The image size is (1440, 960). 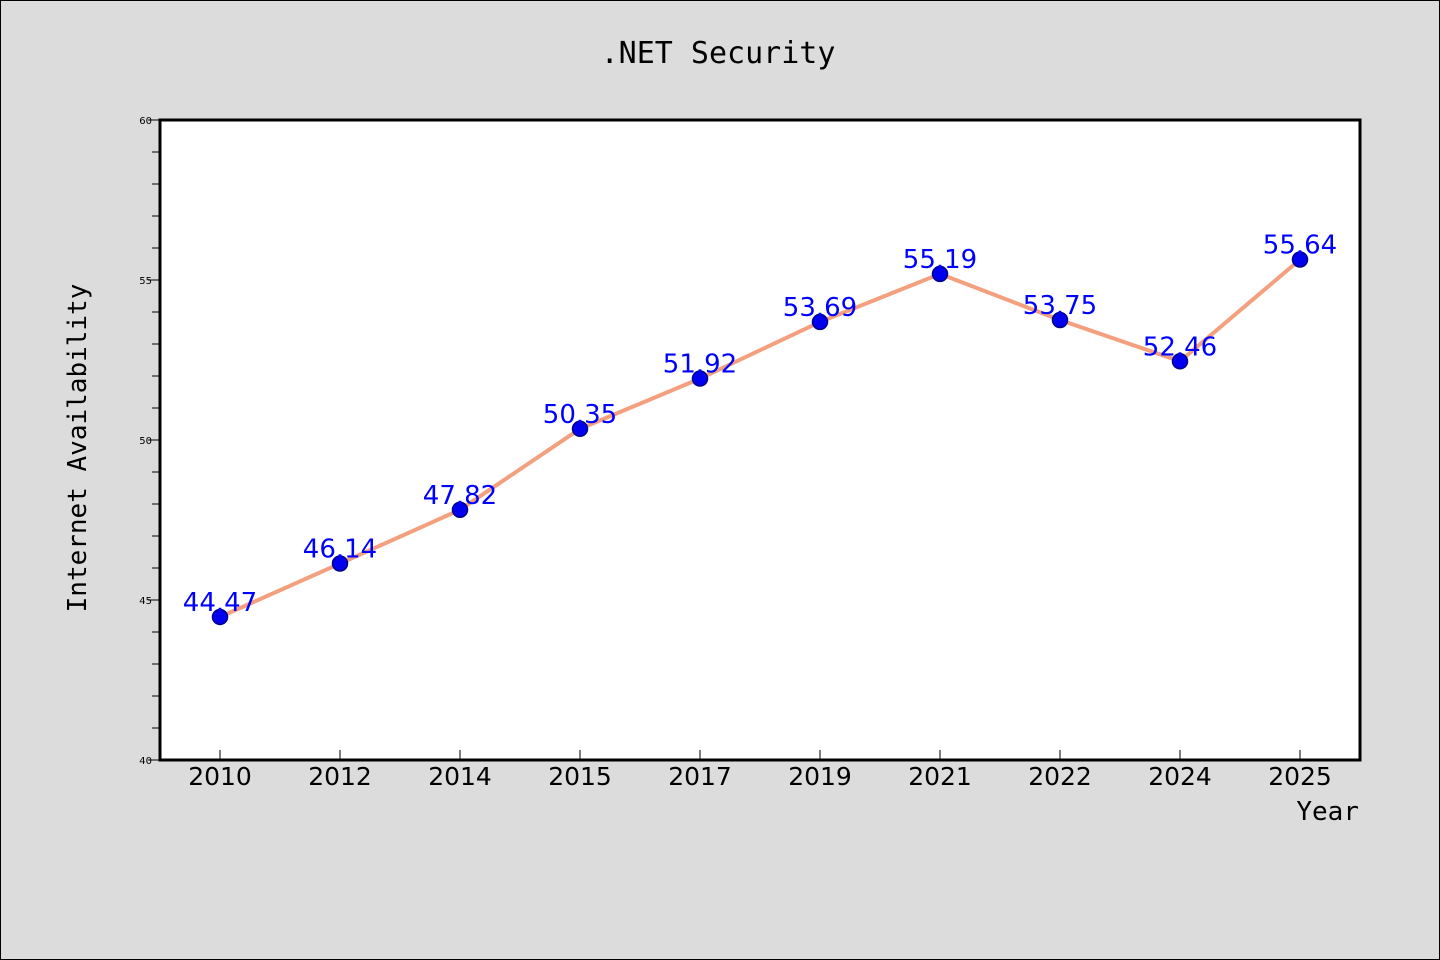 What do you see at coordinates (718, 53) in the screenshot?
I see `chart-title: .NET Security` at bounding box center [718, 53].